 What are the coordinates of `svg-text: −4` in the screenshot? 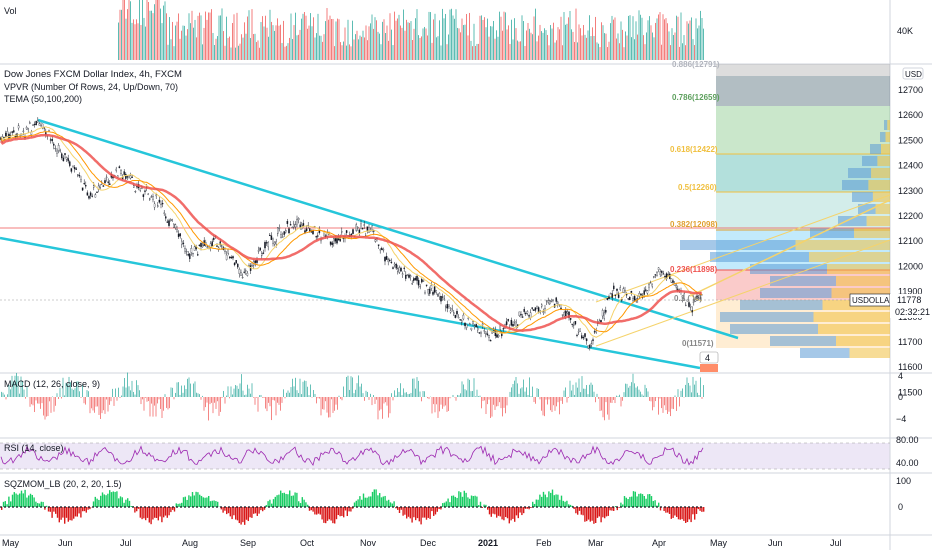 It's located at (901, 419).